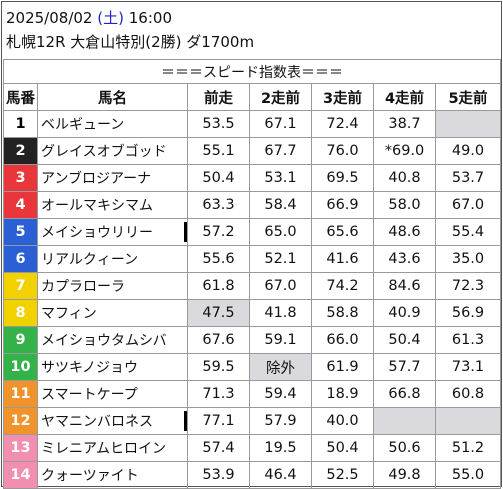  What do you see at coordinates (404, 232) in the screenshot?
I see `speed-index-cell: 48.6` at bounding box center [404, 232].